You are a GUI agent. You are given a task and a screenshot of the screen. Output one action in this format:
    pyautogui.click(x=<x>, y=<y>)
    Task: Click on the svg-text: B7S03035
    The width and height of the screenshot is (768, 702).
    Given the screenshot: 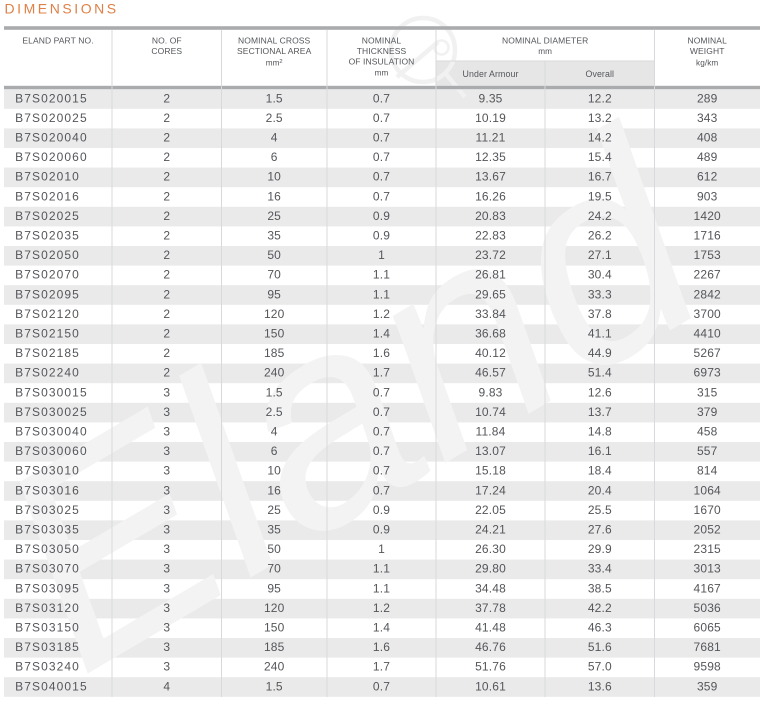 What is the action you would take?
    pyautogui.click(x=47, y=530)
    